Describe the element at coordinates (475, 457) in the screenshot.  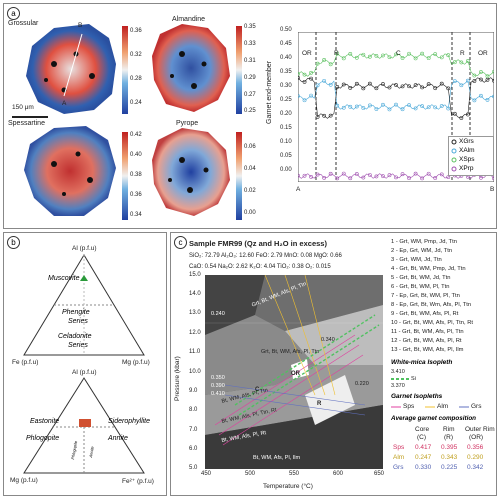
I see `avg-val-alm-2: 0.290` at that location.